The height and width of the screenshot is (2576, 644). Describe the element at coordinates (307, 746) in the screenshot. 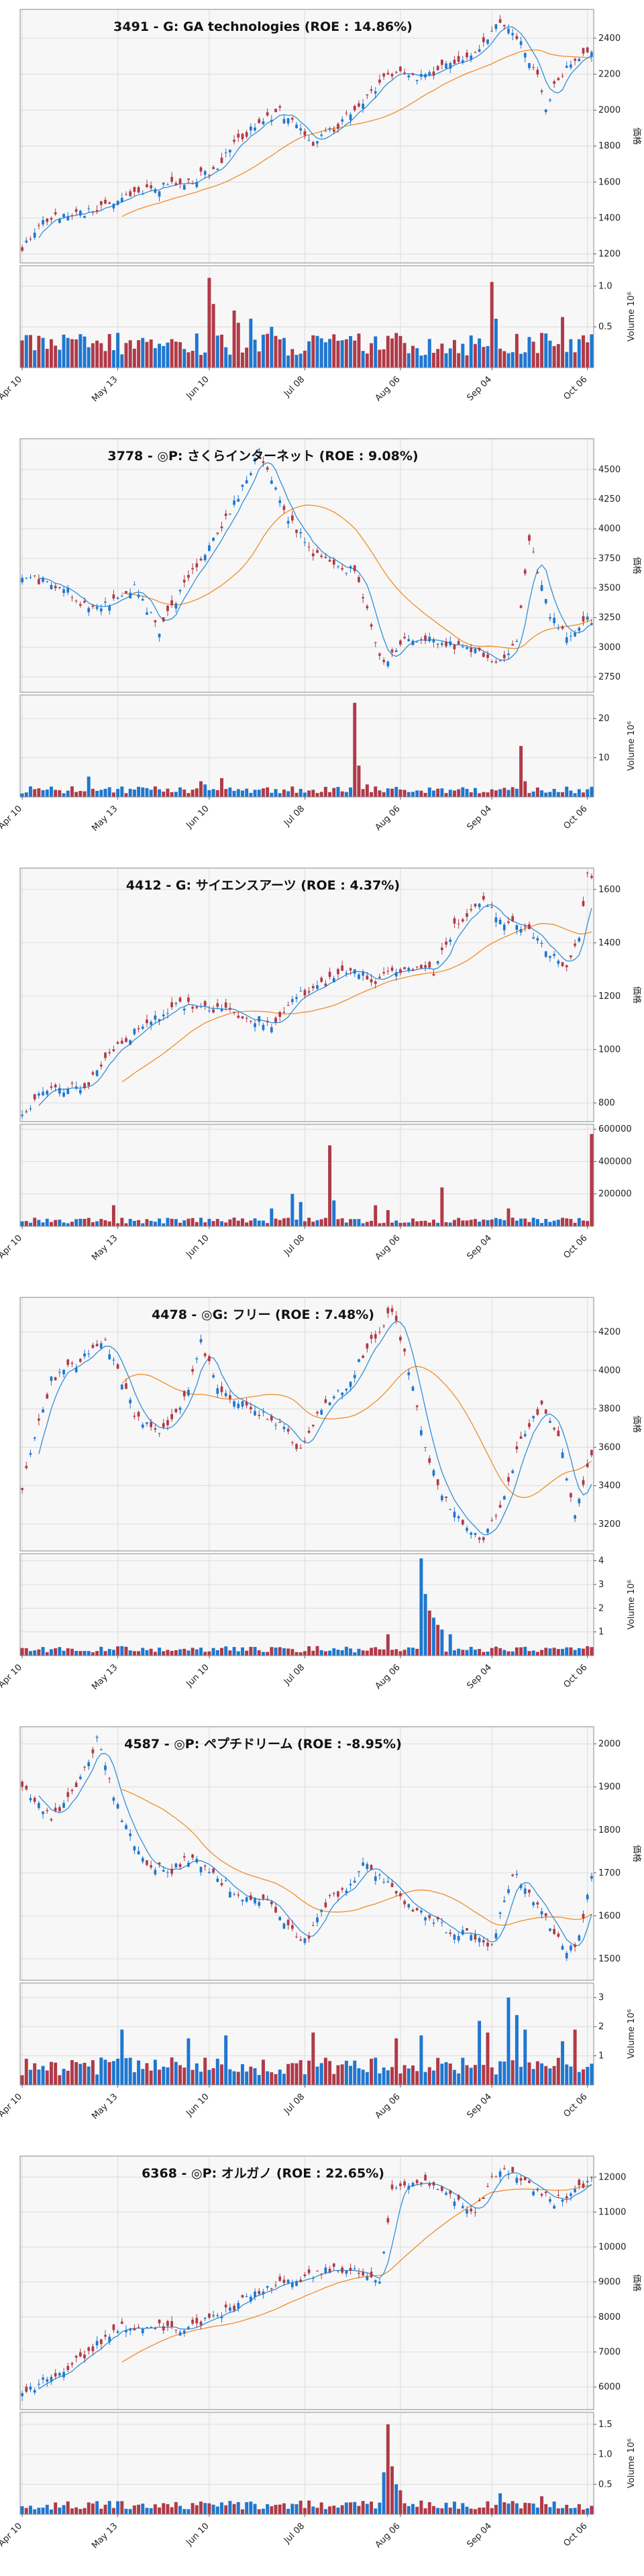

I see `volume-panel-background` at that location.